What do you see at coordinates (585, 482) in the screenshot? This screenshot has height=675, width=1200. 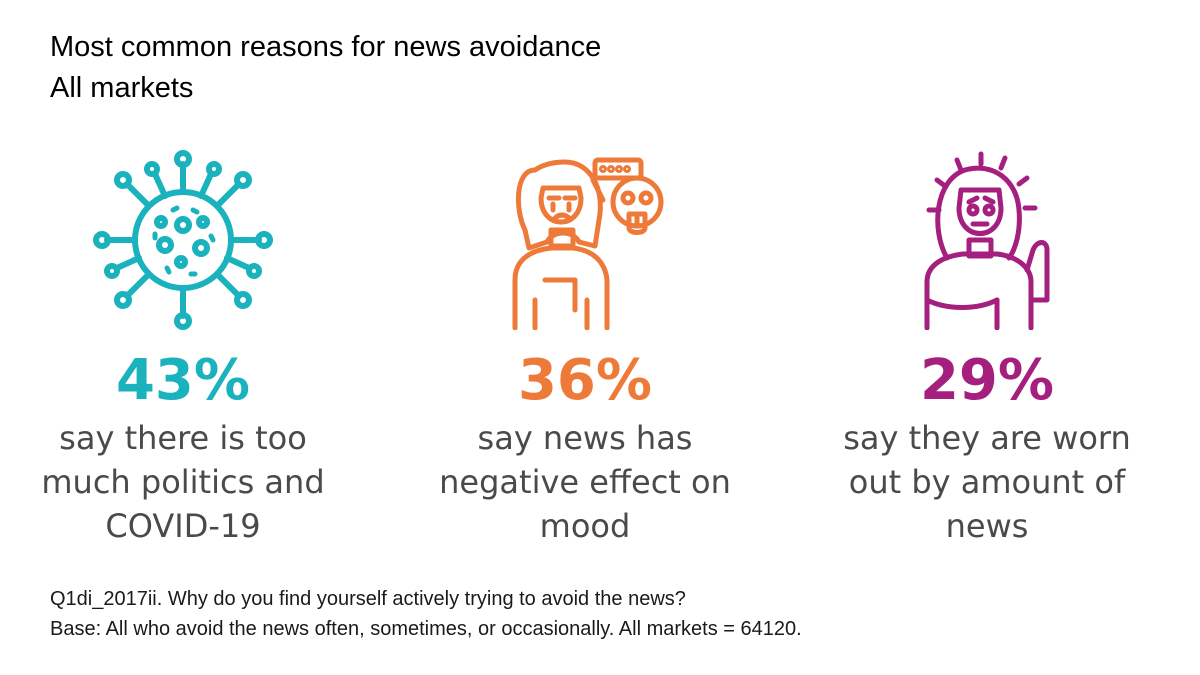 I see `stat-label: say news has negative effect on mood` at bounding box center [585, 482].